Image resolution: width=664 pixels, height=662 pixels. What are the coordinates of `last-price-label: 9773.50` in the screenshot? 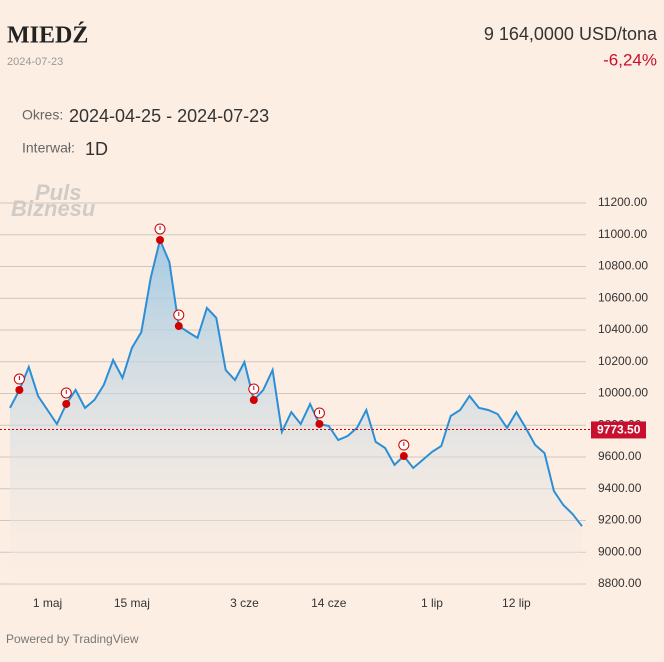 It's located at (619, 430).